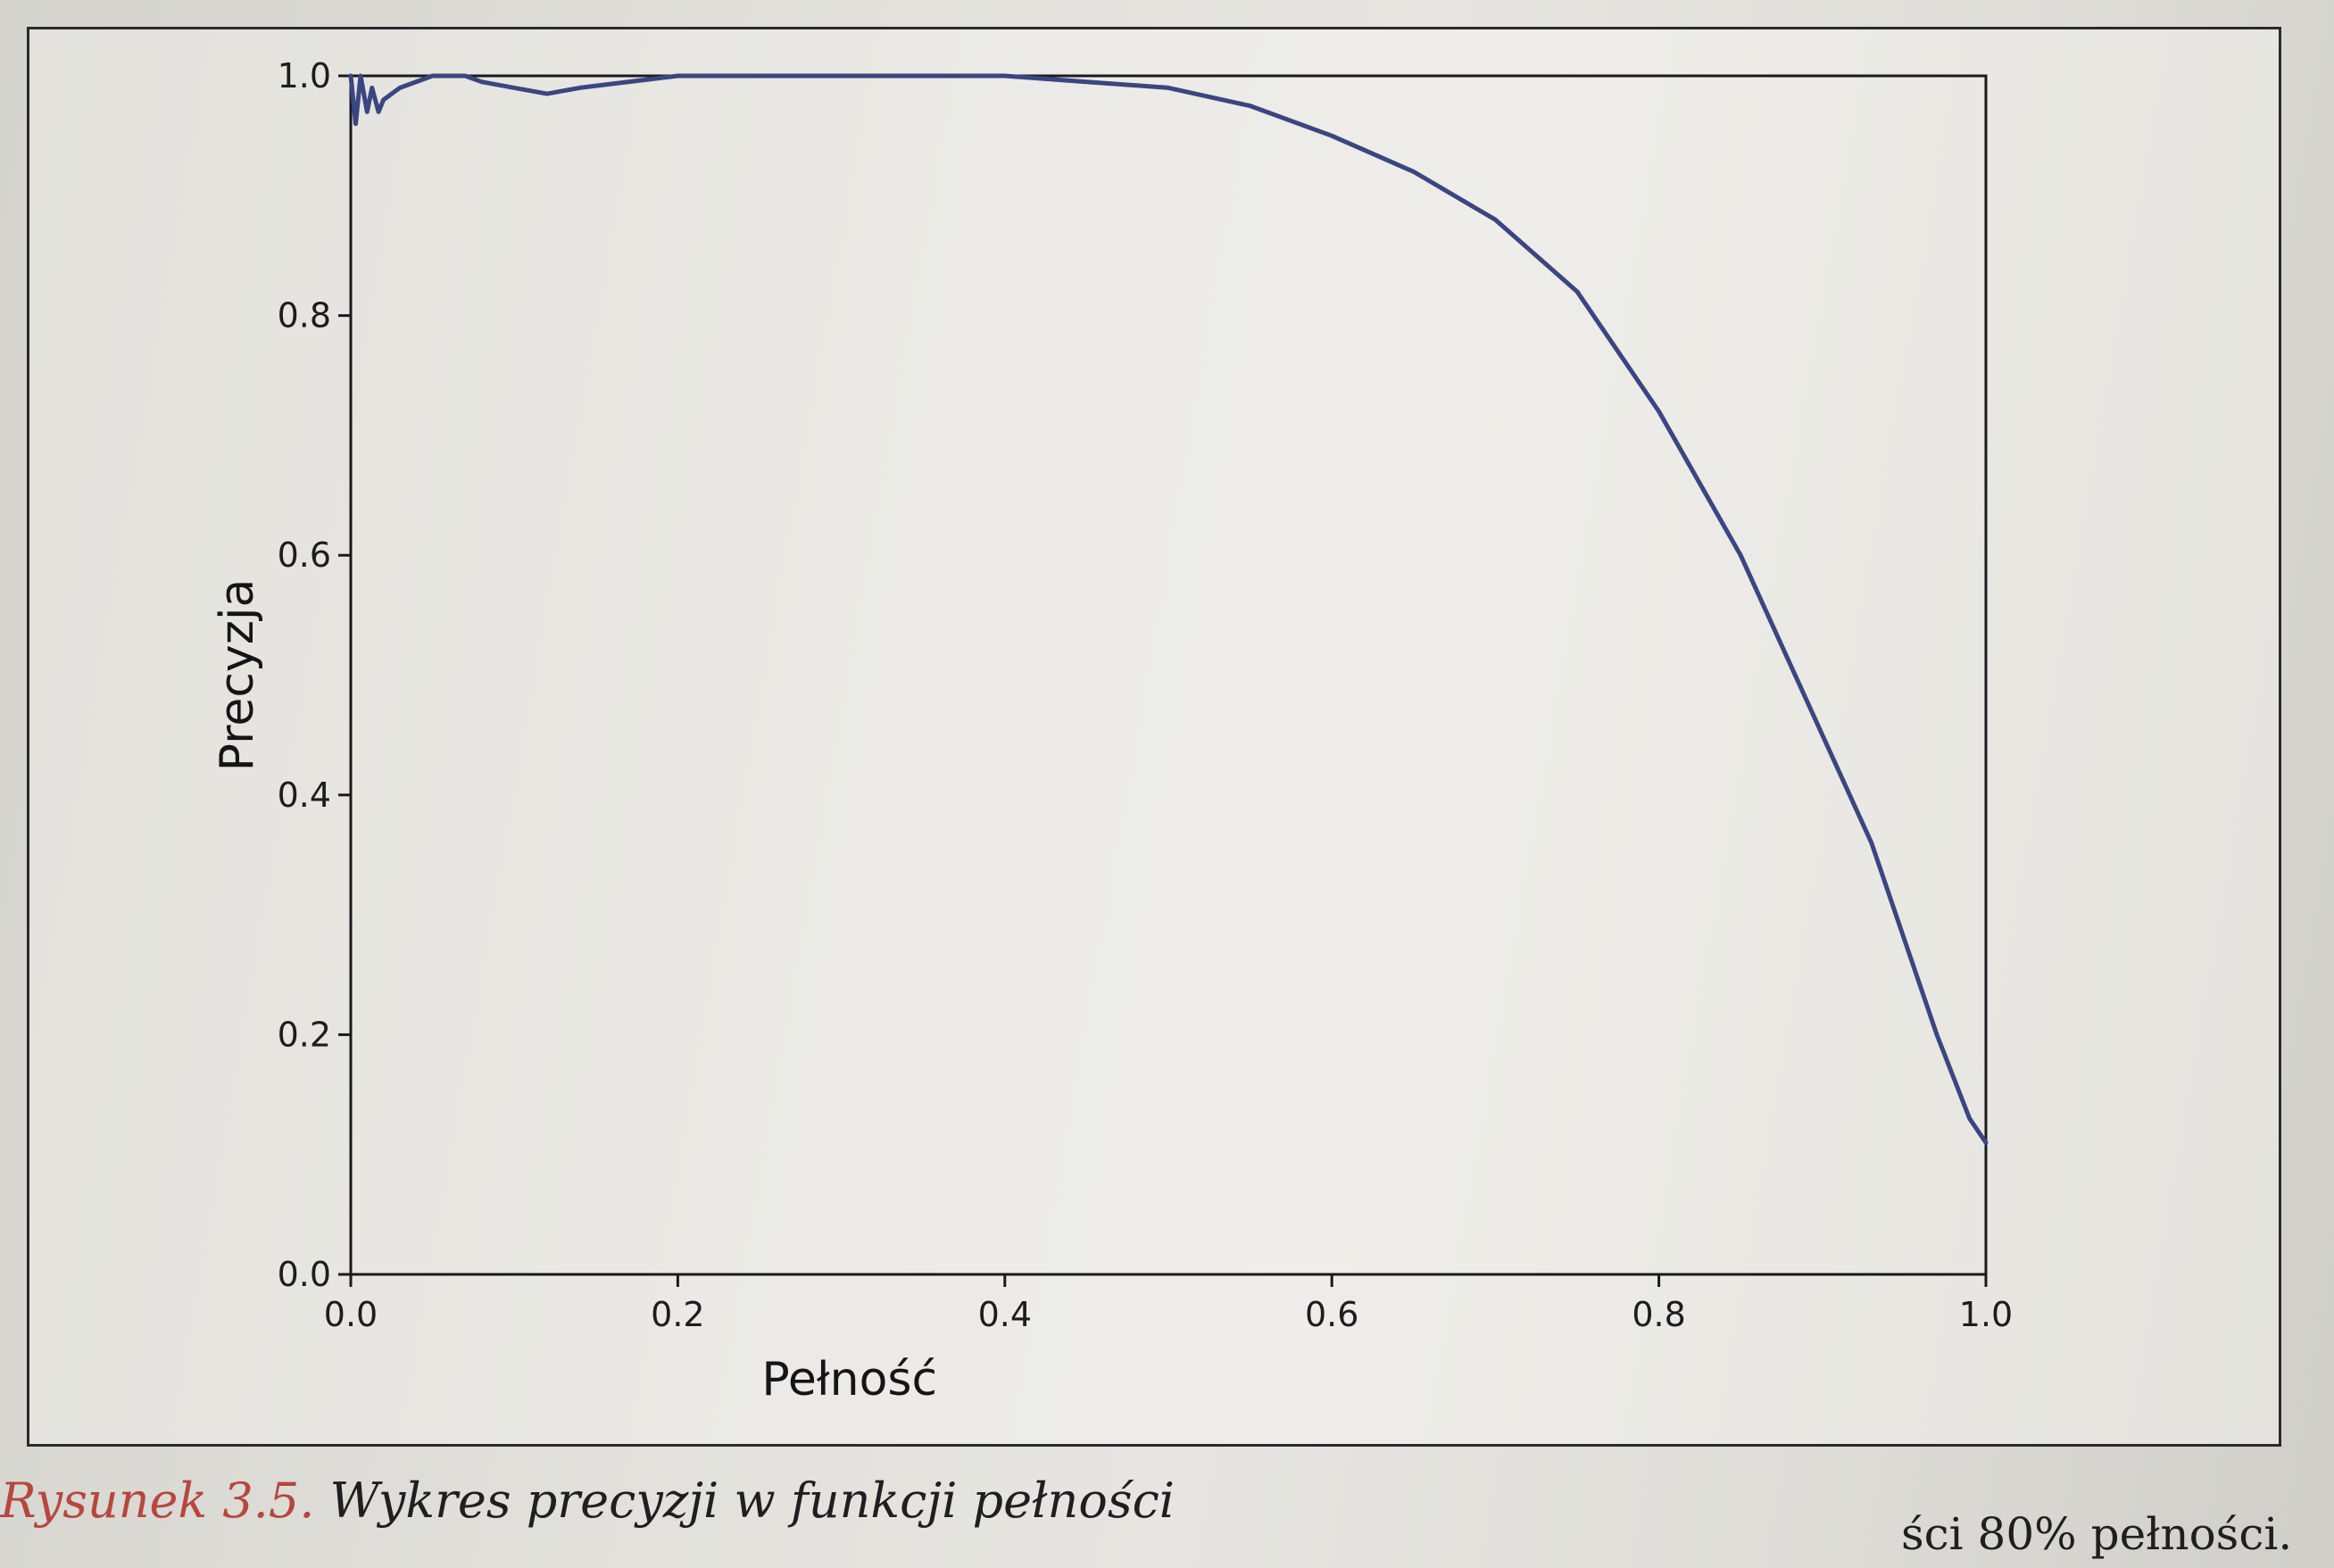 This screenshot has height=1568, width=2334. What do you see at coordinates (238, 675) in the screenshot?
I see `y-axis-label: Precyzja` at bounding box center [238, 675].